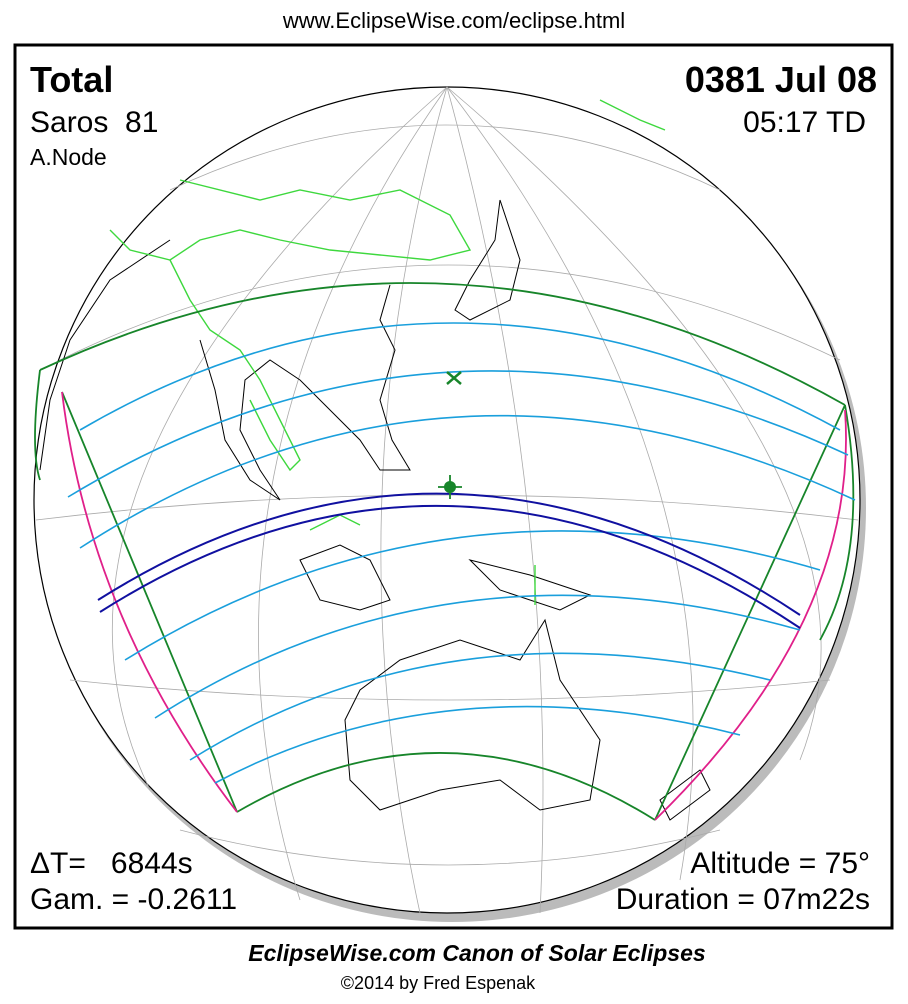 The height and width of the screenshot is (1004, 908). I want to click on altitude: Altitude = 75°, so click(780, 863).